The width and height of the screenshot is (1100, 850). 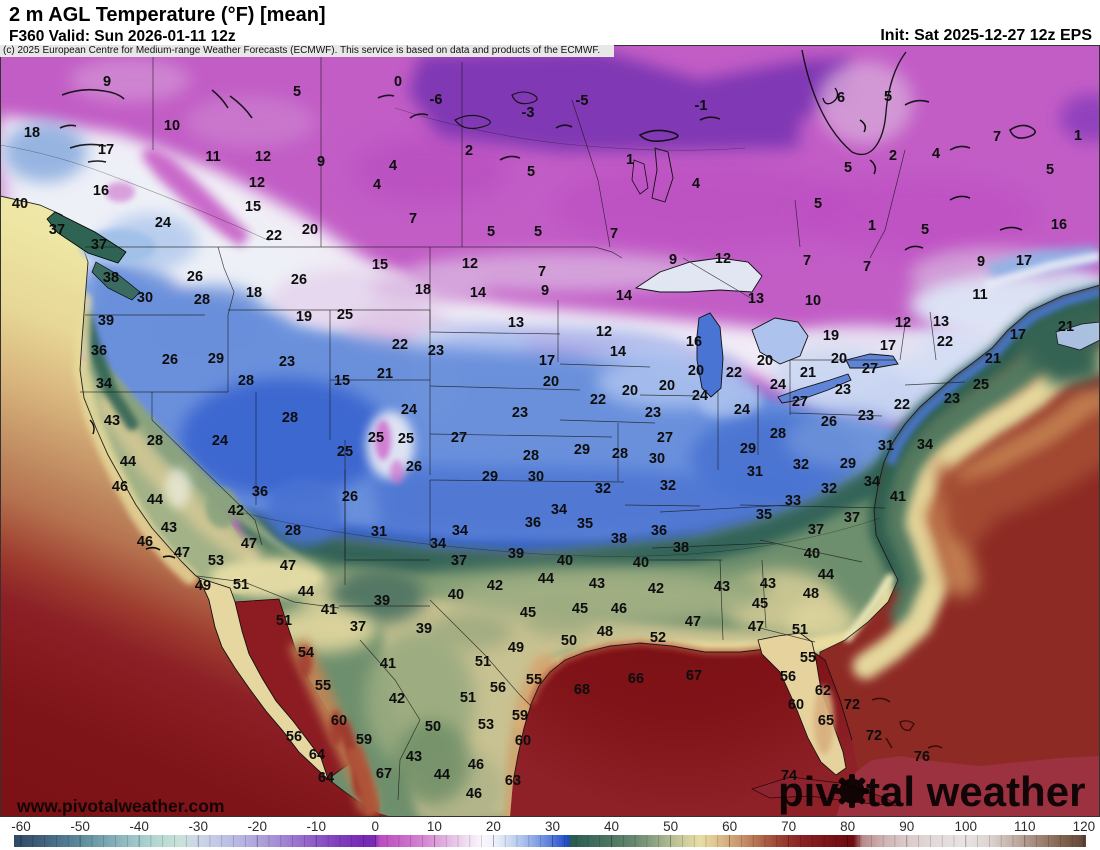 What do you see at coordinates (513, 781) in the screenshot?
I see `svg-text: 63` at bounding box center [513, 781].